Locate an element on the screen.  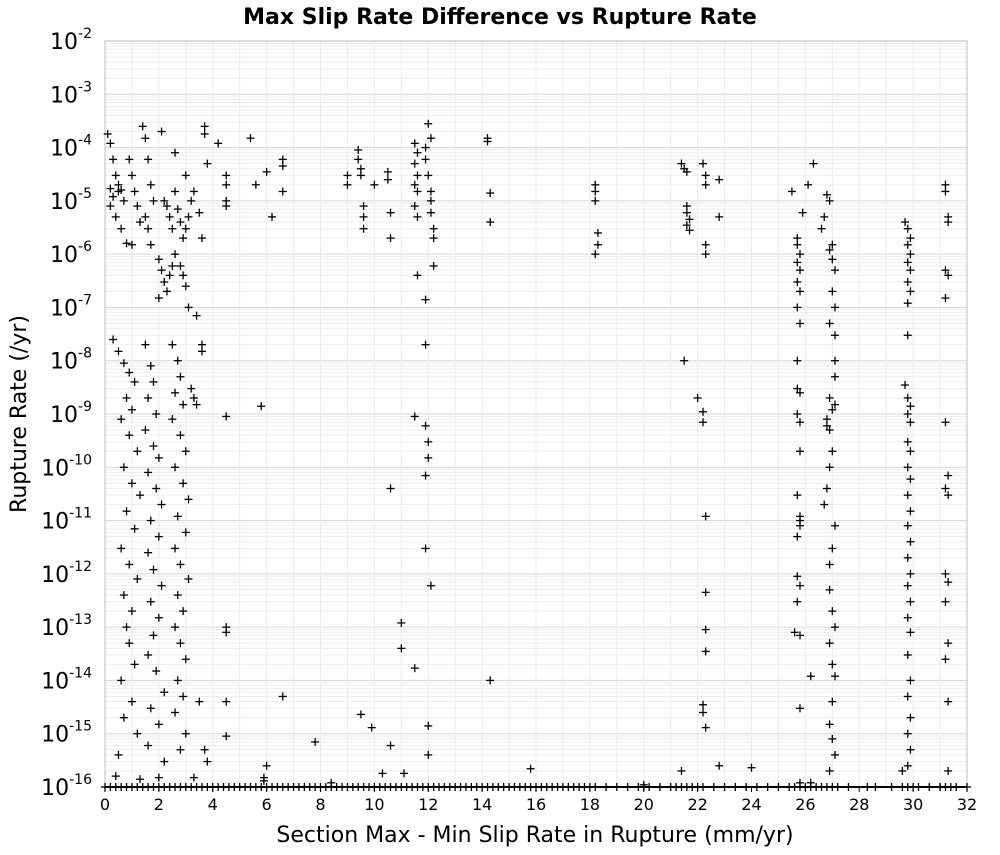
x-tick-label: 10 is located at coordinates (374, 804).